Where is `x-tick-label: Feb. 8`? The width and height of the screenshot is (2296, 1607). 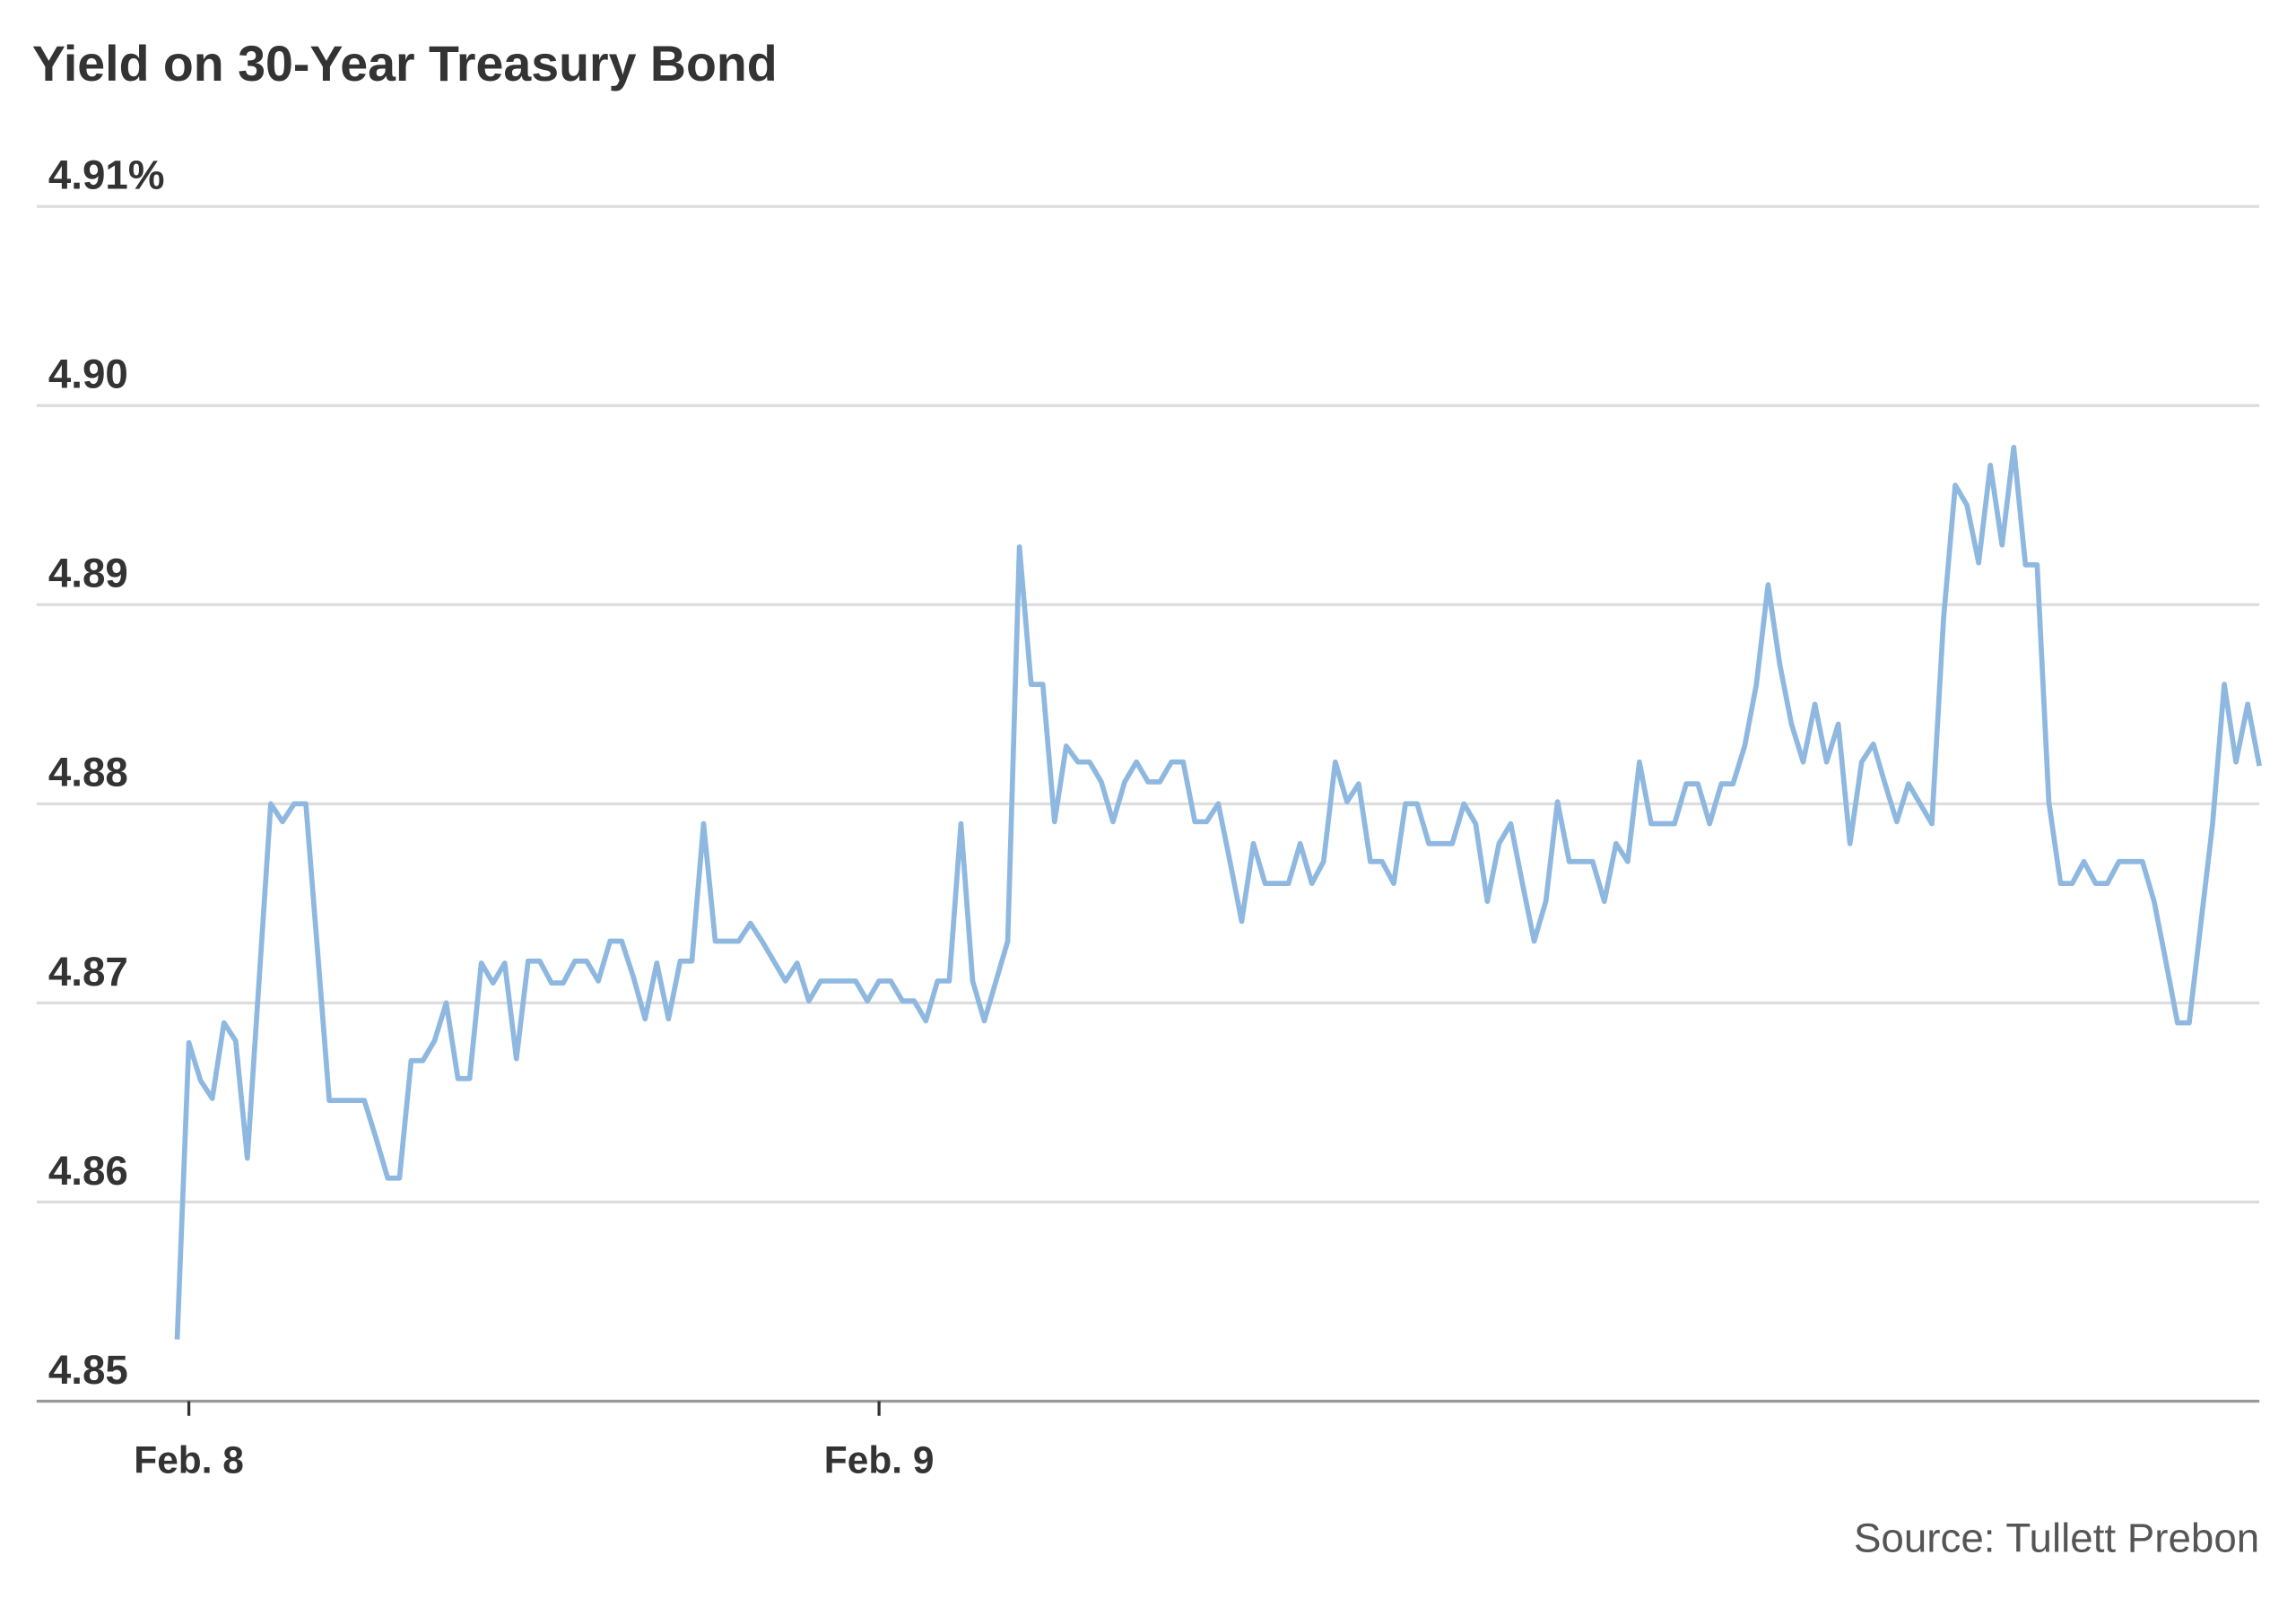
x-tick-label: Feb. 8 is located at coordinates (189, 1460).